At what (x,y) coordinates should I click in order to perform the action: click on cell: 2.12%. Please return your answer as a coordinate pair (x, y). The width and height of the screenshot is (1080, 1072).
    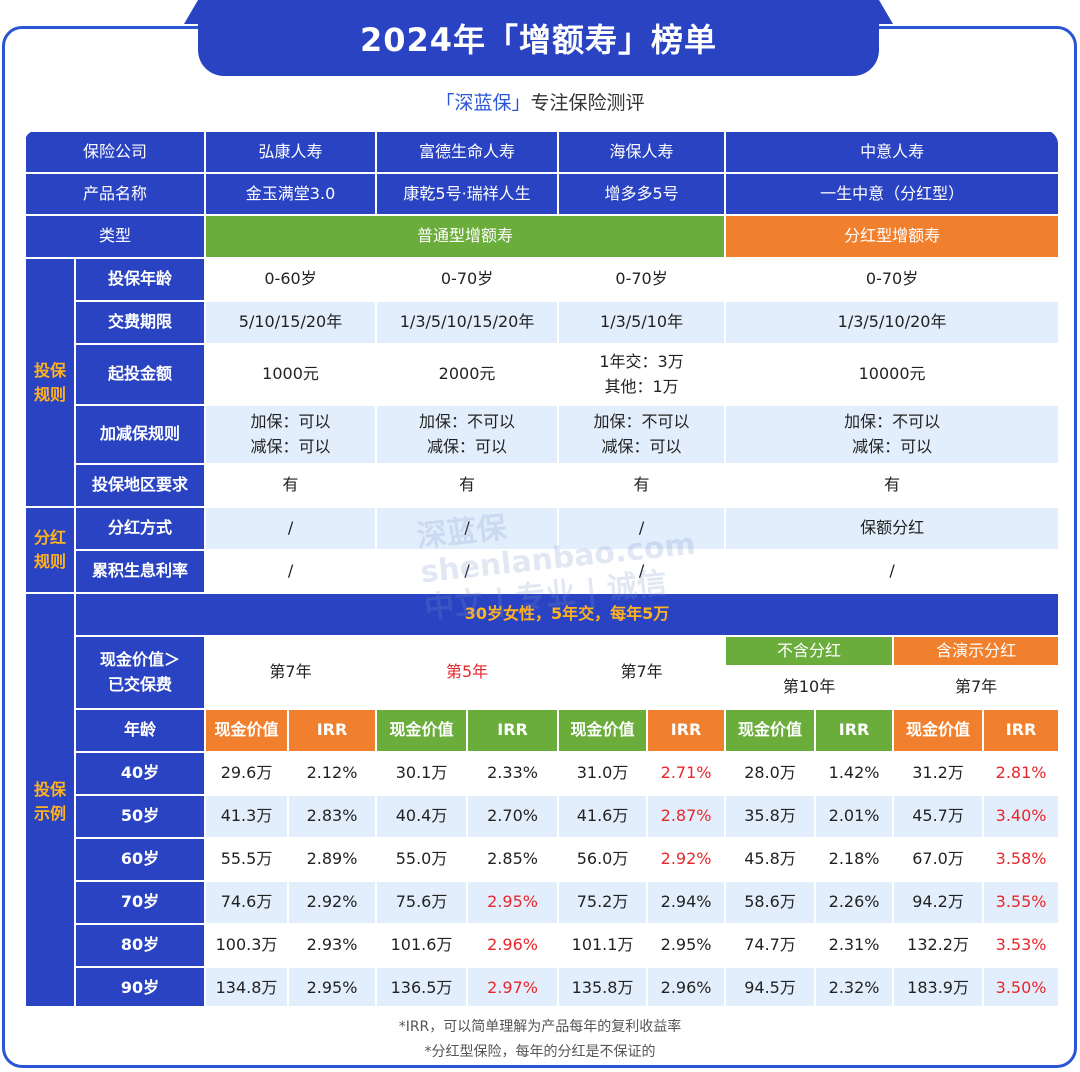
    Looking at the image, I should click on (332, 773).